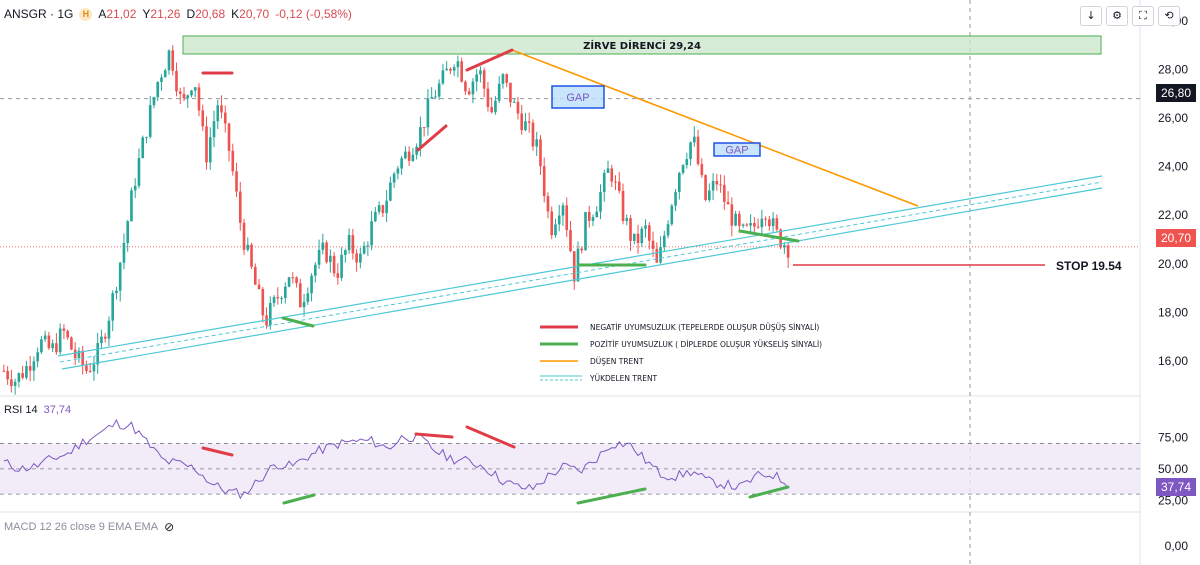  What do you see at coordinates (57, 410) in the screenshot?
I see `rsi-value: 37,74` at bounding box center [57, 410].